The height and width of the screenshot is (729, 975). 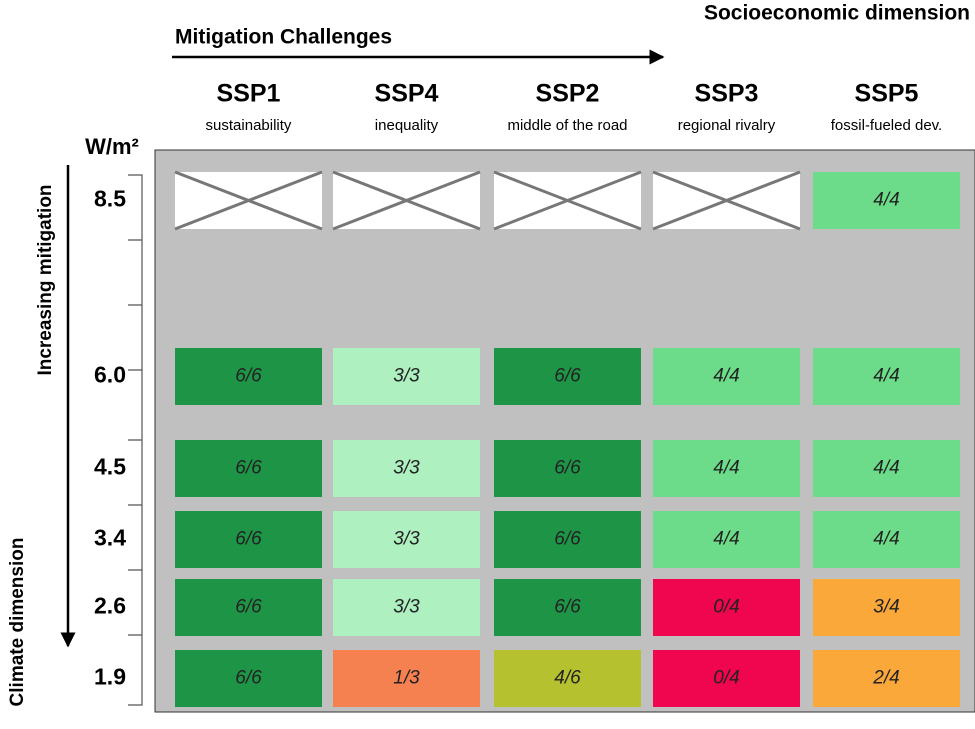 I want to click on row-bracket, so click(x=135, y=440).